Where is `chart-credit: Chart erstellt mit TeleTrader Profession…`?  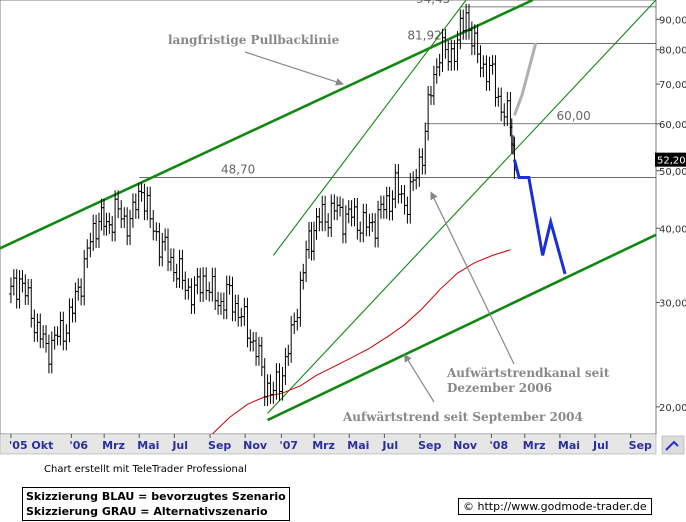
chart-credit: Chart erstellt mit TeleTrader Profession… is located at coordinates (145, 469).